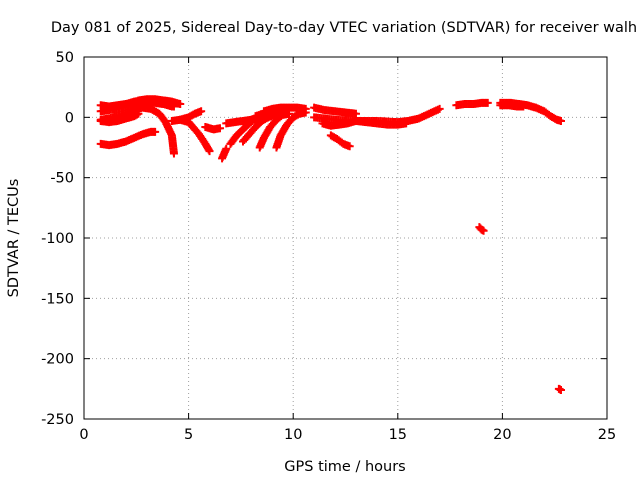  Describe the element at coordinates (69, 118) in the screenshot. I see `y-tick-label: 0` at that location.